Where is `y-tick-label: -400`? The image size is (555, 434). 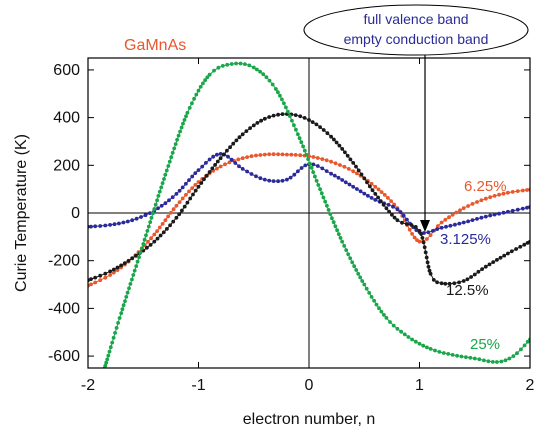
y-tick-label: -400 is located at coordinates (64, 308).